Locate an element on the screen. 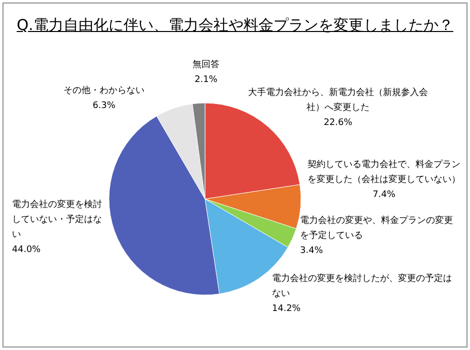 This screenshot has height=350, width=470. data-label: 7.4% is located at coordinates (384, 195).